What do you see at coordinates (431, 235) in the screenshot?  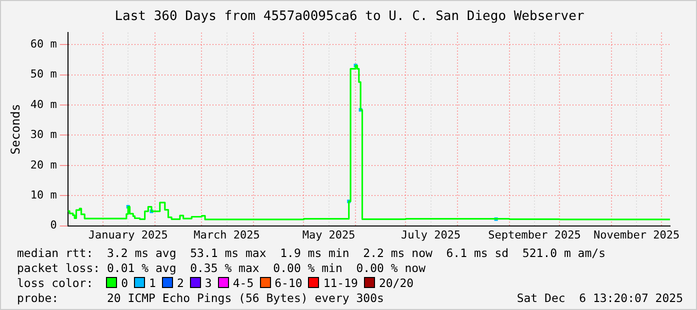 I see `x-tick-label: July 2025` at bounding box center [431, 235].